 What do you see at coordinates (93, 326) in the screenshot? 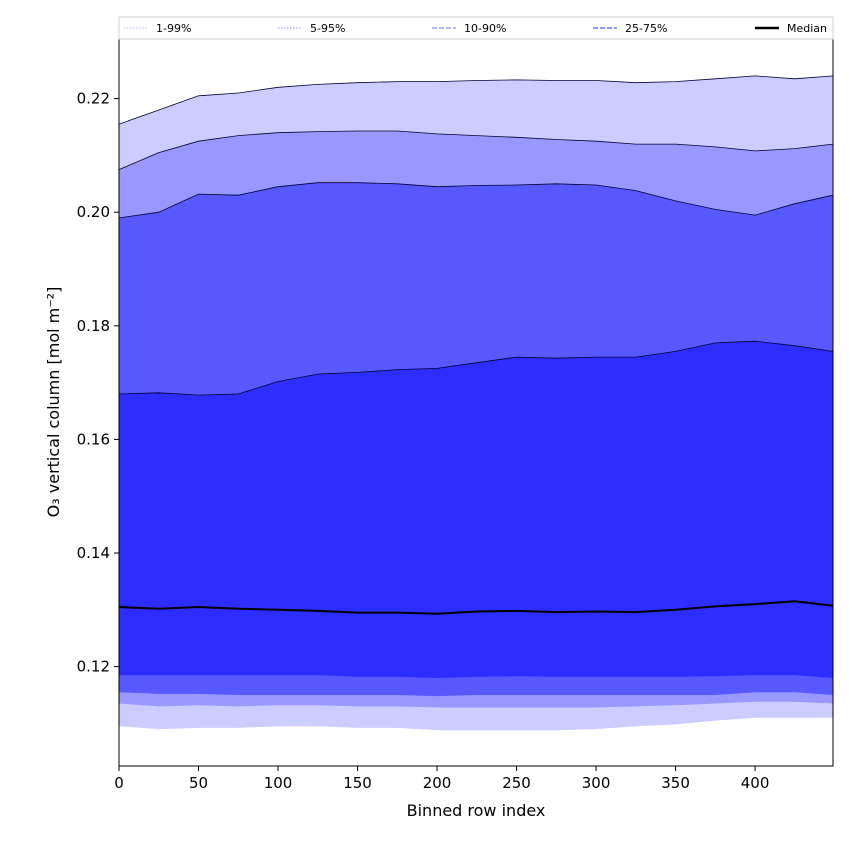
I see `y-tick-label: 0.18` at bounding box center [93, 326].